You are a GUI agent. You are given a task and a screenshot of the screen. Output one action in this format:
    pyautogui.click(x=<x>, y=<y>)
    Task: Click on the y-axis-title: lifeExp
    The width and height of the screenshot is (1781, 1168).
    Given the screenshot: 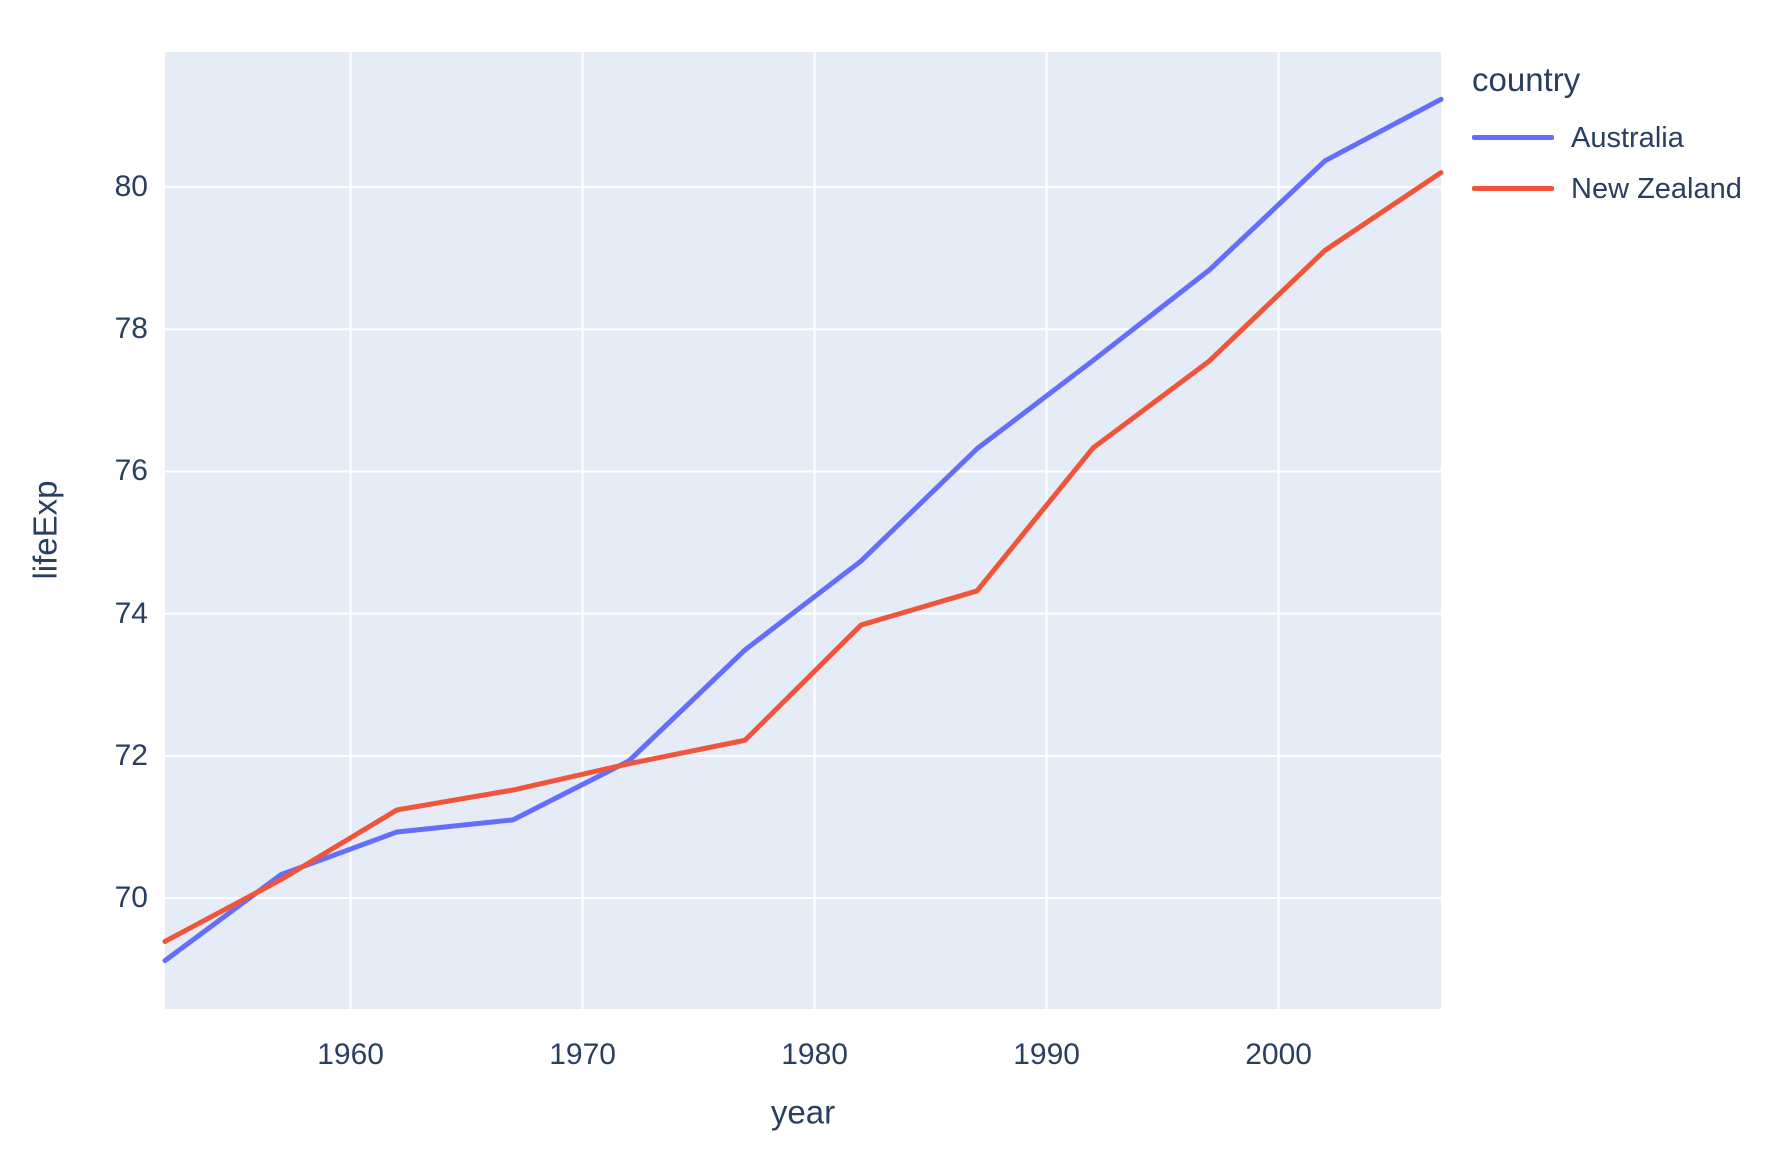 What is the action you would take?
    pyautogui.click(x=45, y=530)
    